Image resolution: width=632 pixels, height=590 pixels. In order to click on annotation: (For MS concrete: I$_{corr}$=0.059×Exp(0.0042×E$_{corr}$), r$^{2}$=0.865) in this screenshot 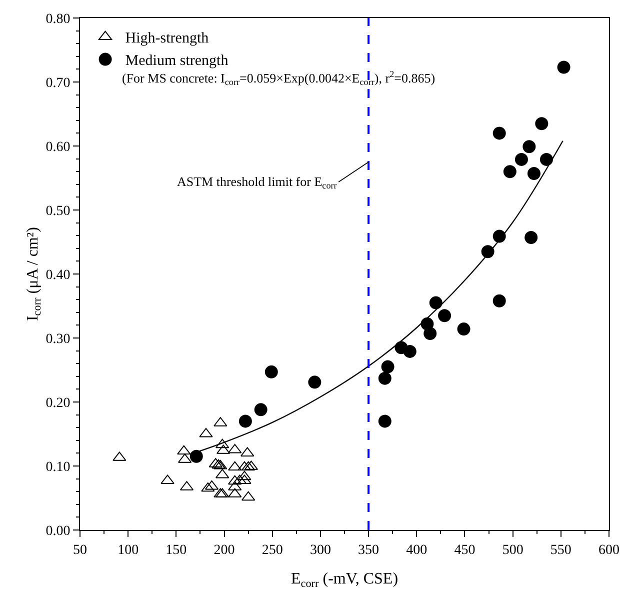, I will do `click(279, 78)`.